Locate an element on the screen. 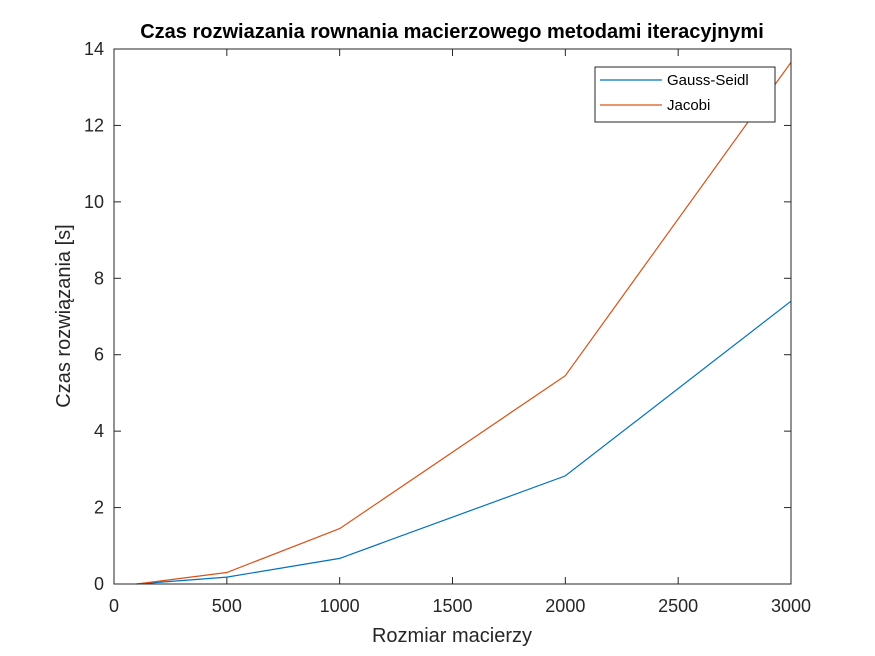 The height and width of the screenshot is (656, 875). y-tick-label: 6 is located at coordinates (99, 355).